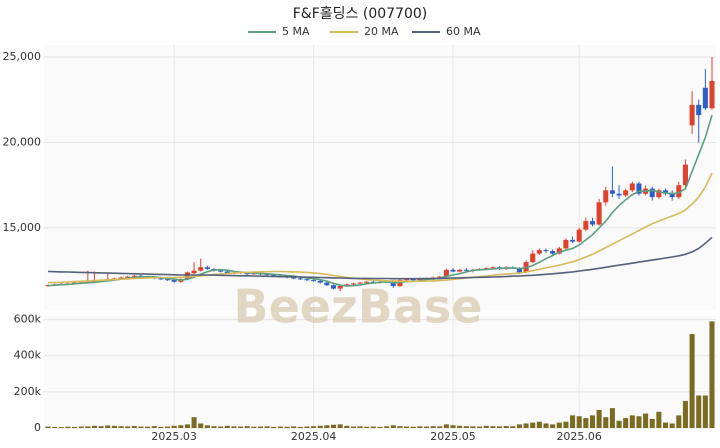  Describe the element at coordinates (296, 31) in the screenshot. I see `legend-label: 5 MA` at that location.